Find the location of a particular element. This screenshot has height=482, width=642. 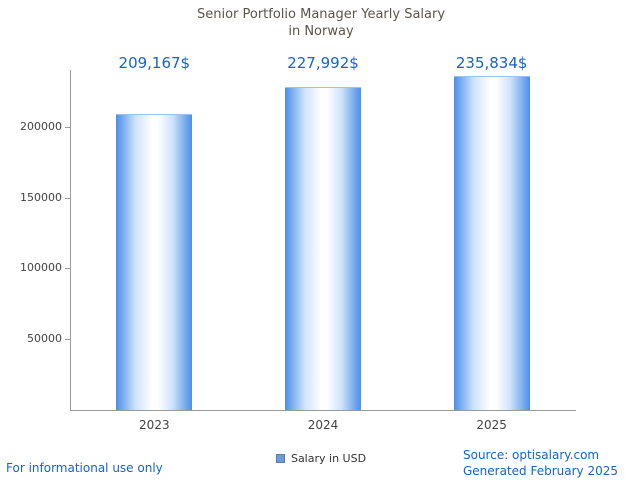

x-tick-label: 2023 is located at coordinates (154, 425).